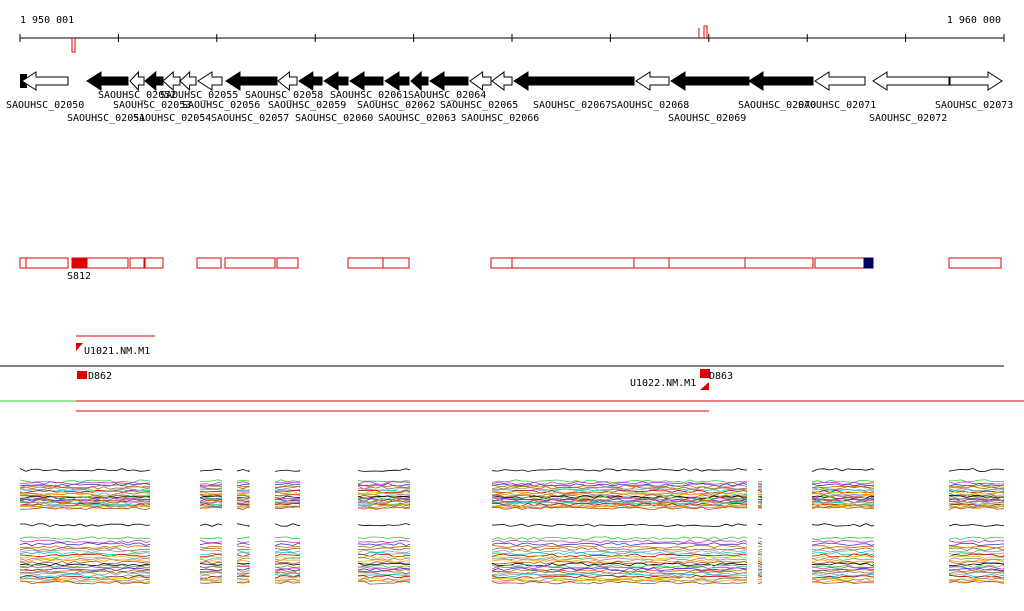  What do you see at coordinates (777, 105) in the screenshot?
I see `gene-label: SAOUHSC_02070` at bounding box center [777, 105].